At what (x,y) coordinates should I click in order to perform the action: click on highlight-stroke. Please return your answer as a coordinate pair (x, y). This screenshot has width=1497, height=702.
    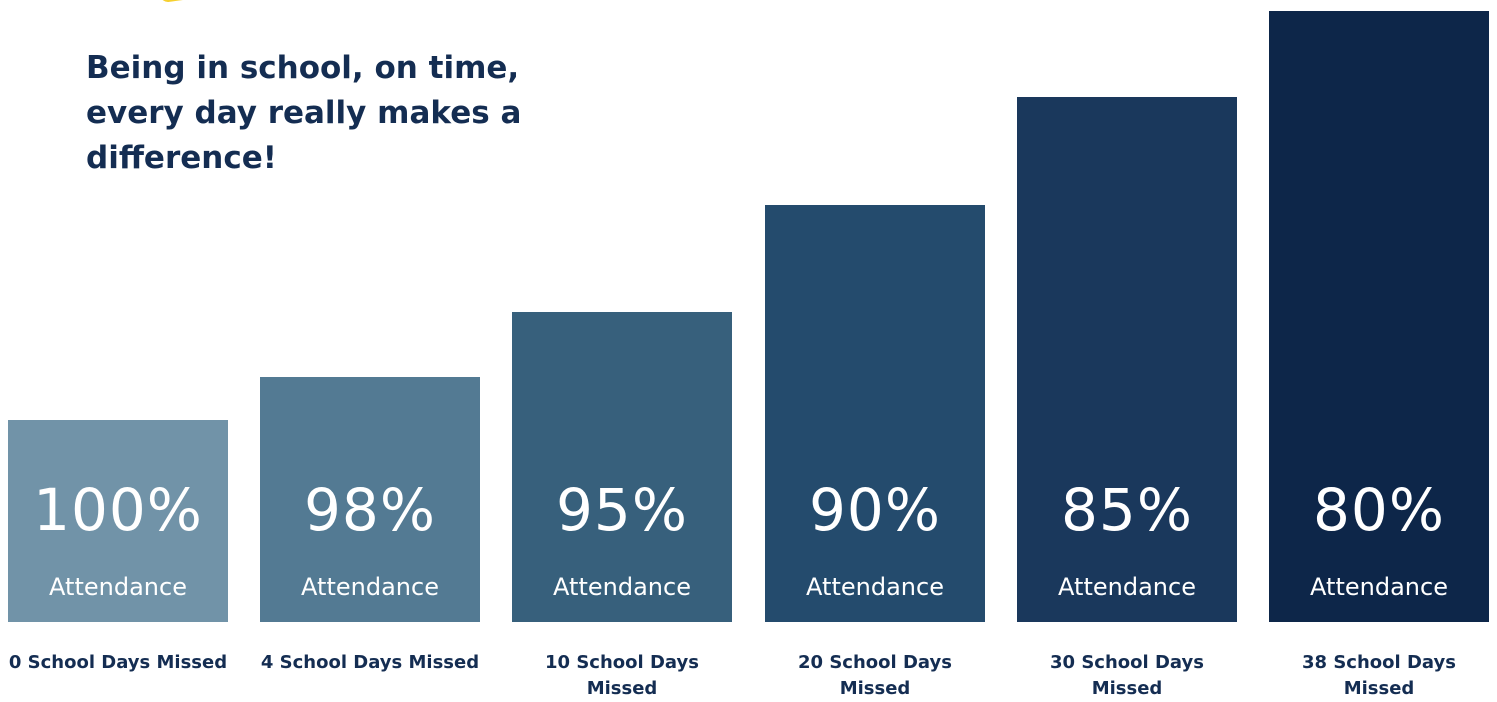
    Looking at the image, I should click on (172, 1).